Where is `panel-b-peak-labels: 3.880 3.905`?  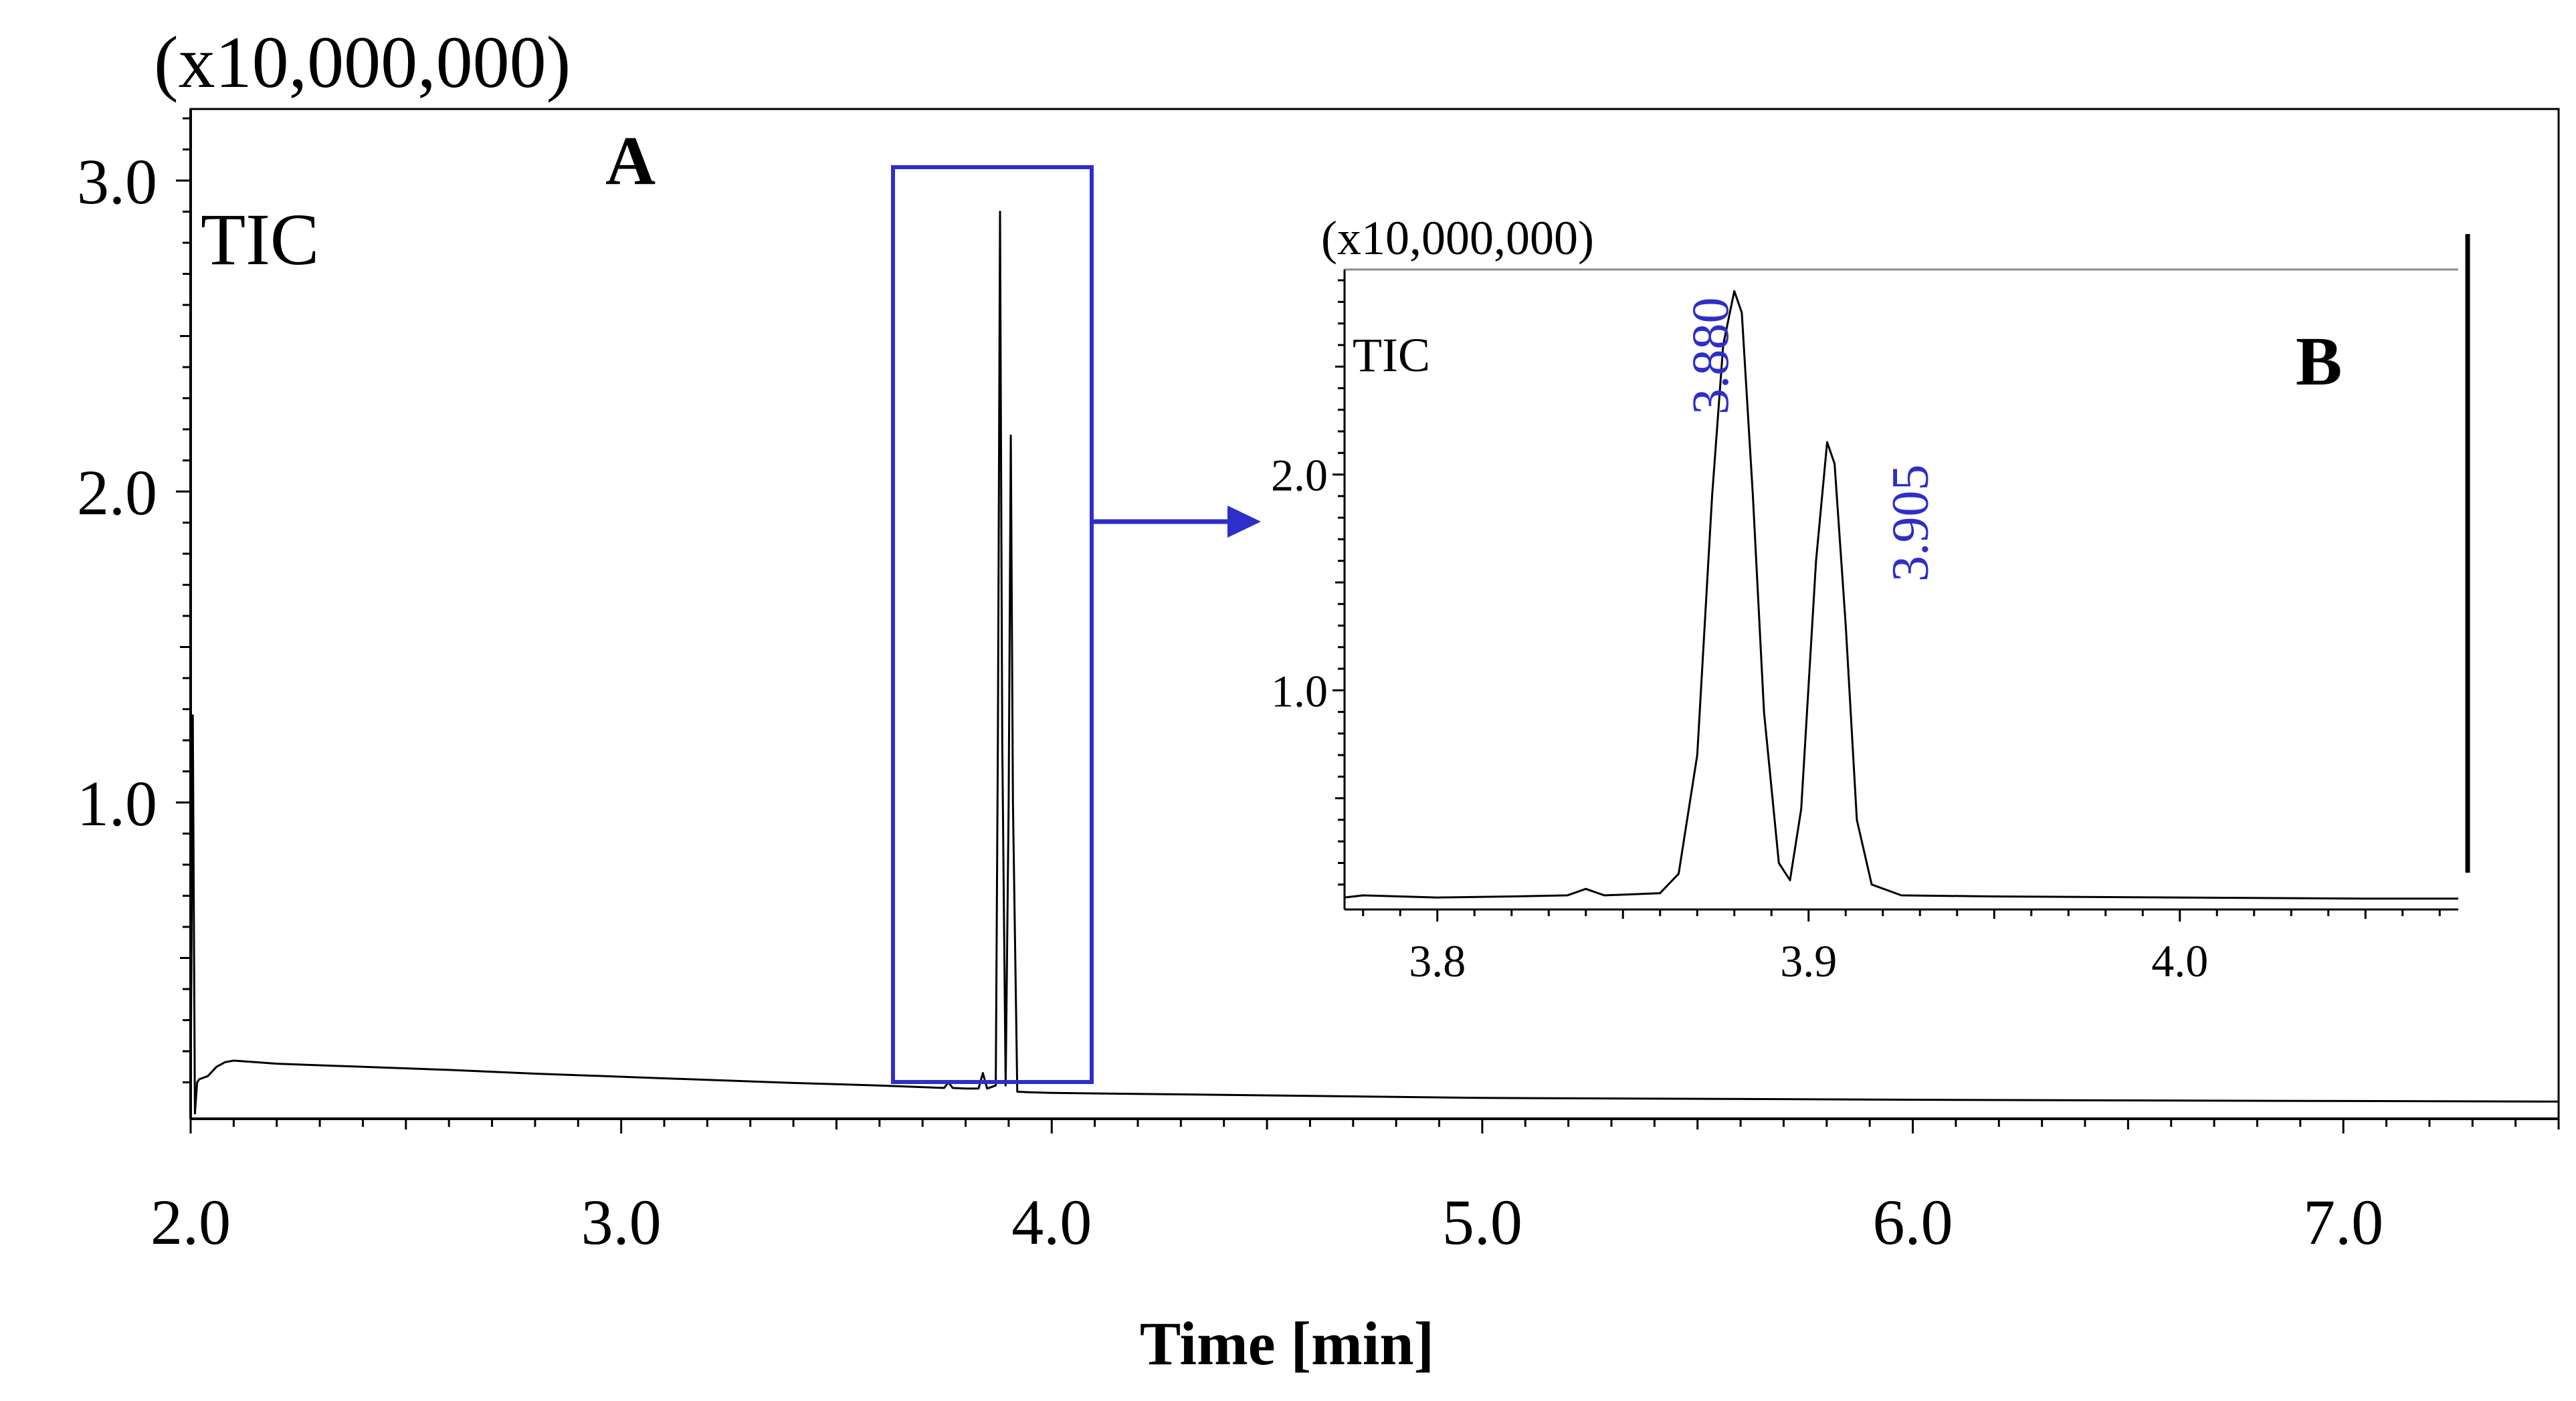
panel-b-peak-labels: 3.880 3.905 is located at coordinates (1810, 440).